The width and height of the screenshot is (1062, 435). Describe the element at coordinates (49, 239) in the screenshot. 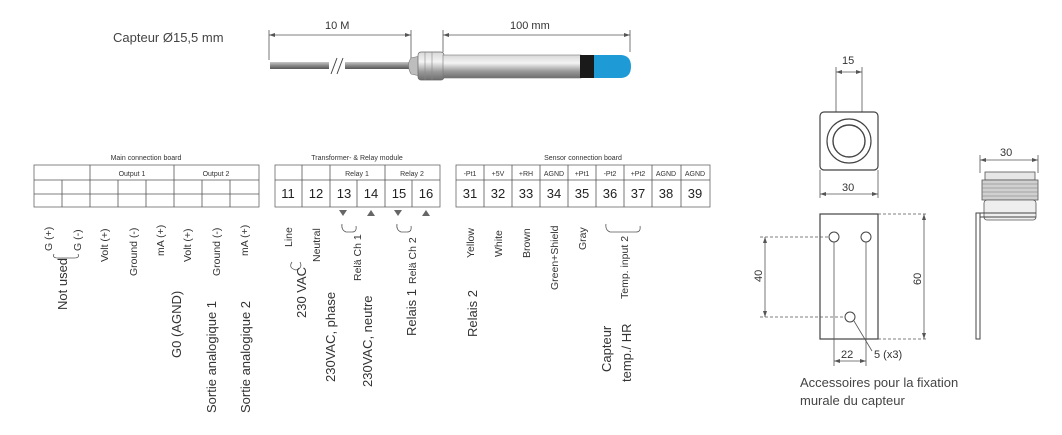

I see `terminal-label: G (+)` at that location.